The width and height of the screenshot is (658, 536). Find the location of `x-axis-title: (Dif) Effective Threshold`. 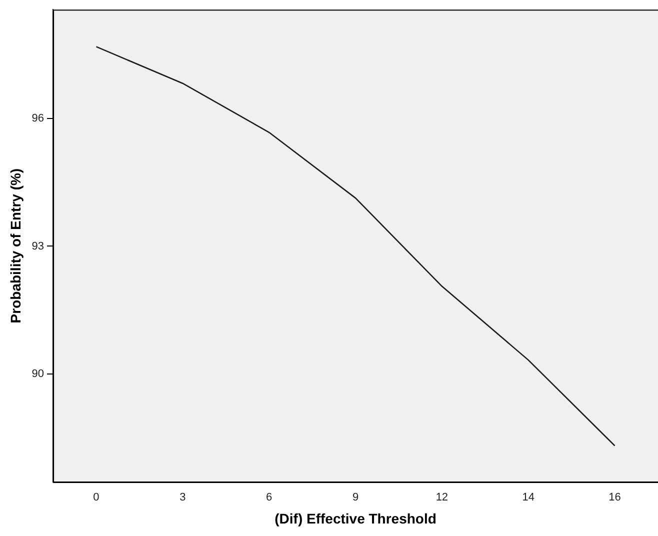

x-axis-title: (Dif) Effective Threshold is located at coordinates (355, 518).